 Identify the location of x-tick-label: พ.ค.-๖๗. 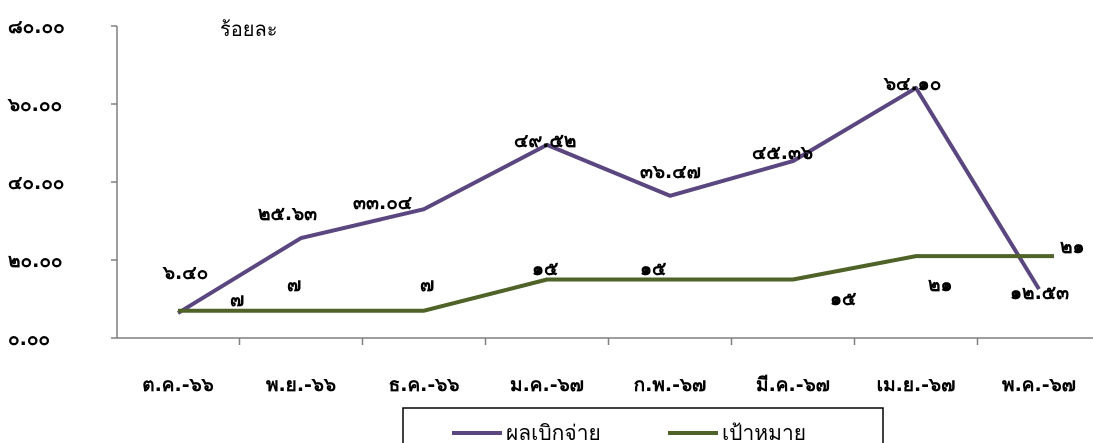
(1039, 385).